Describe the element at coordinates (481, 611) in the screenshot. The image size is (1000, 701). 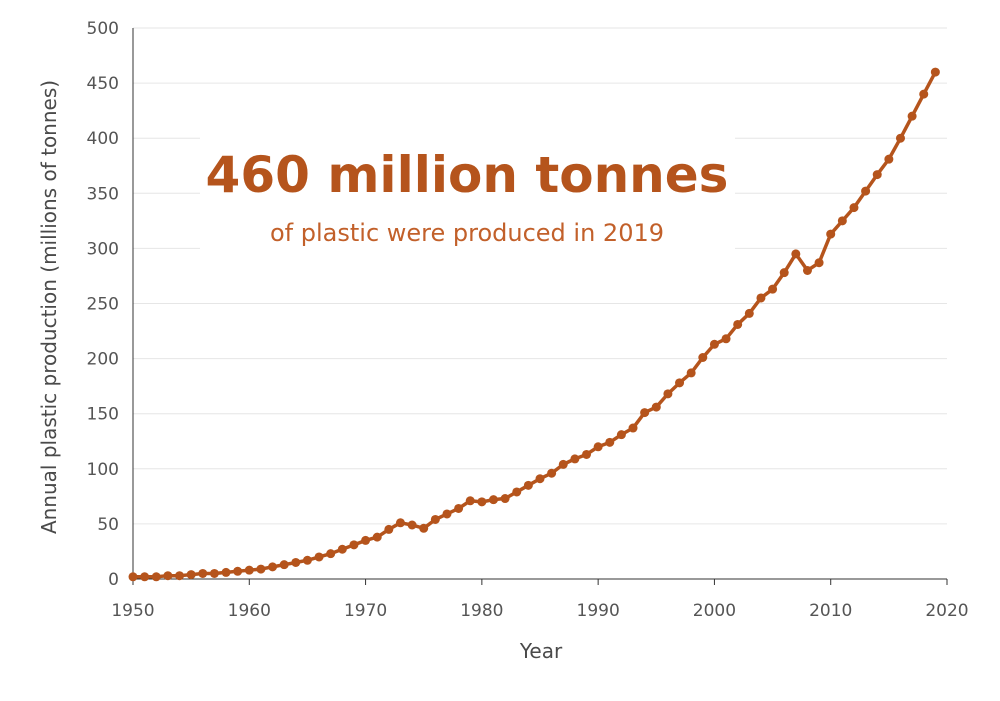
I see `x-tick-label: 1980` at that location.